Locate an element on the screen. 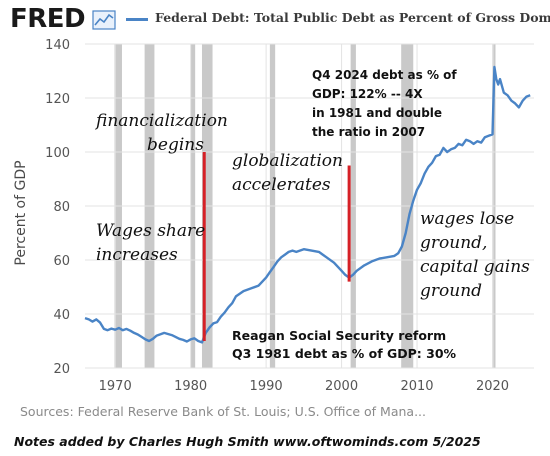 This screenshot has height=456, width=550. y-tick-label: 20 is located at coordinates (61, 369).